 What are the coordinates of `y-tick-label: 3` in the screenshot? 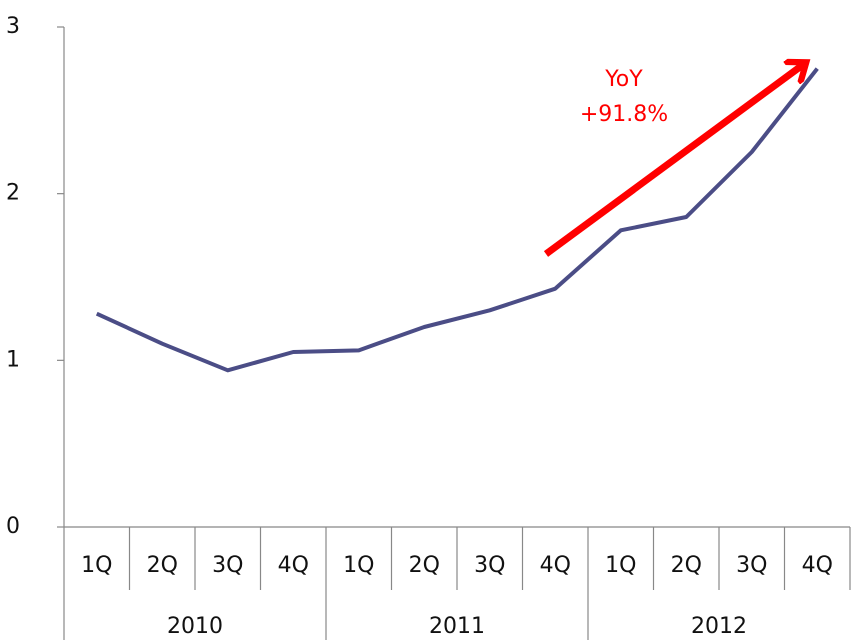 It's located at (13, 26).